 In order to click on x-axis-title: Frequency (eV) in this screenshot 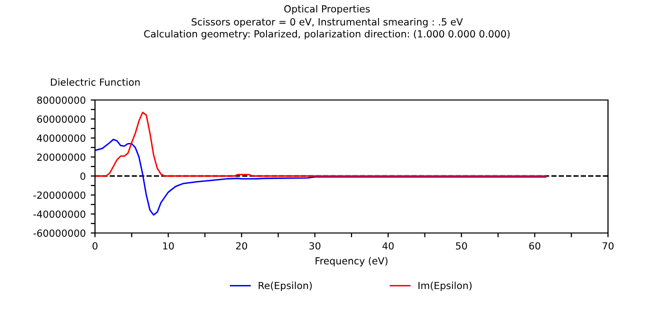, I will do `click(352, 261)`.